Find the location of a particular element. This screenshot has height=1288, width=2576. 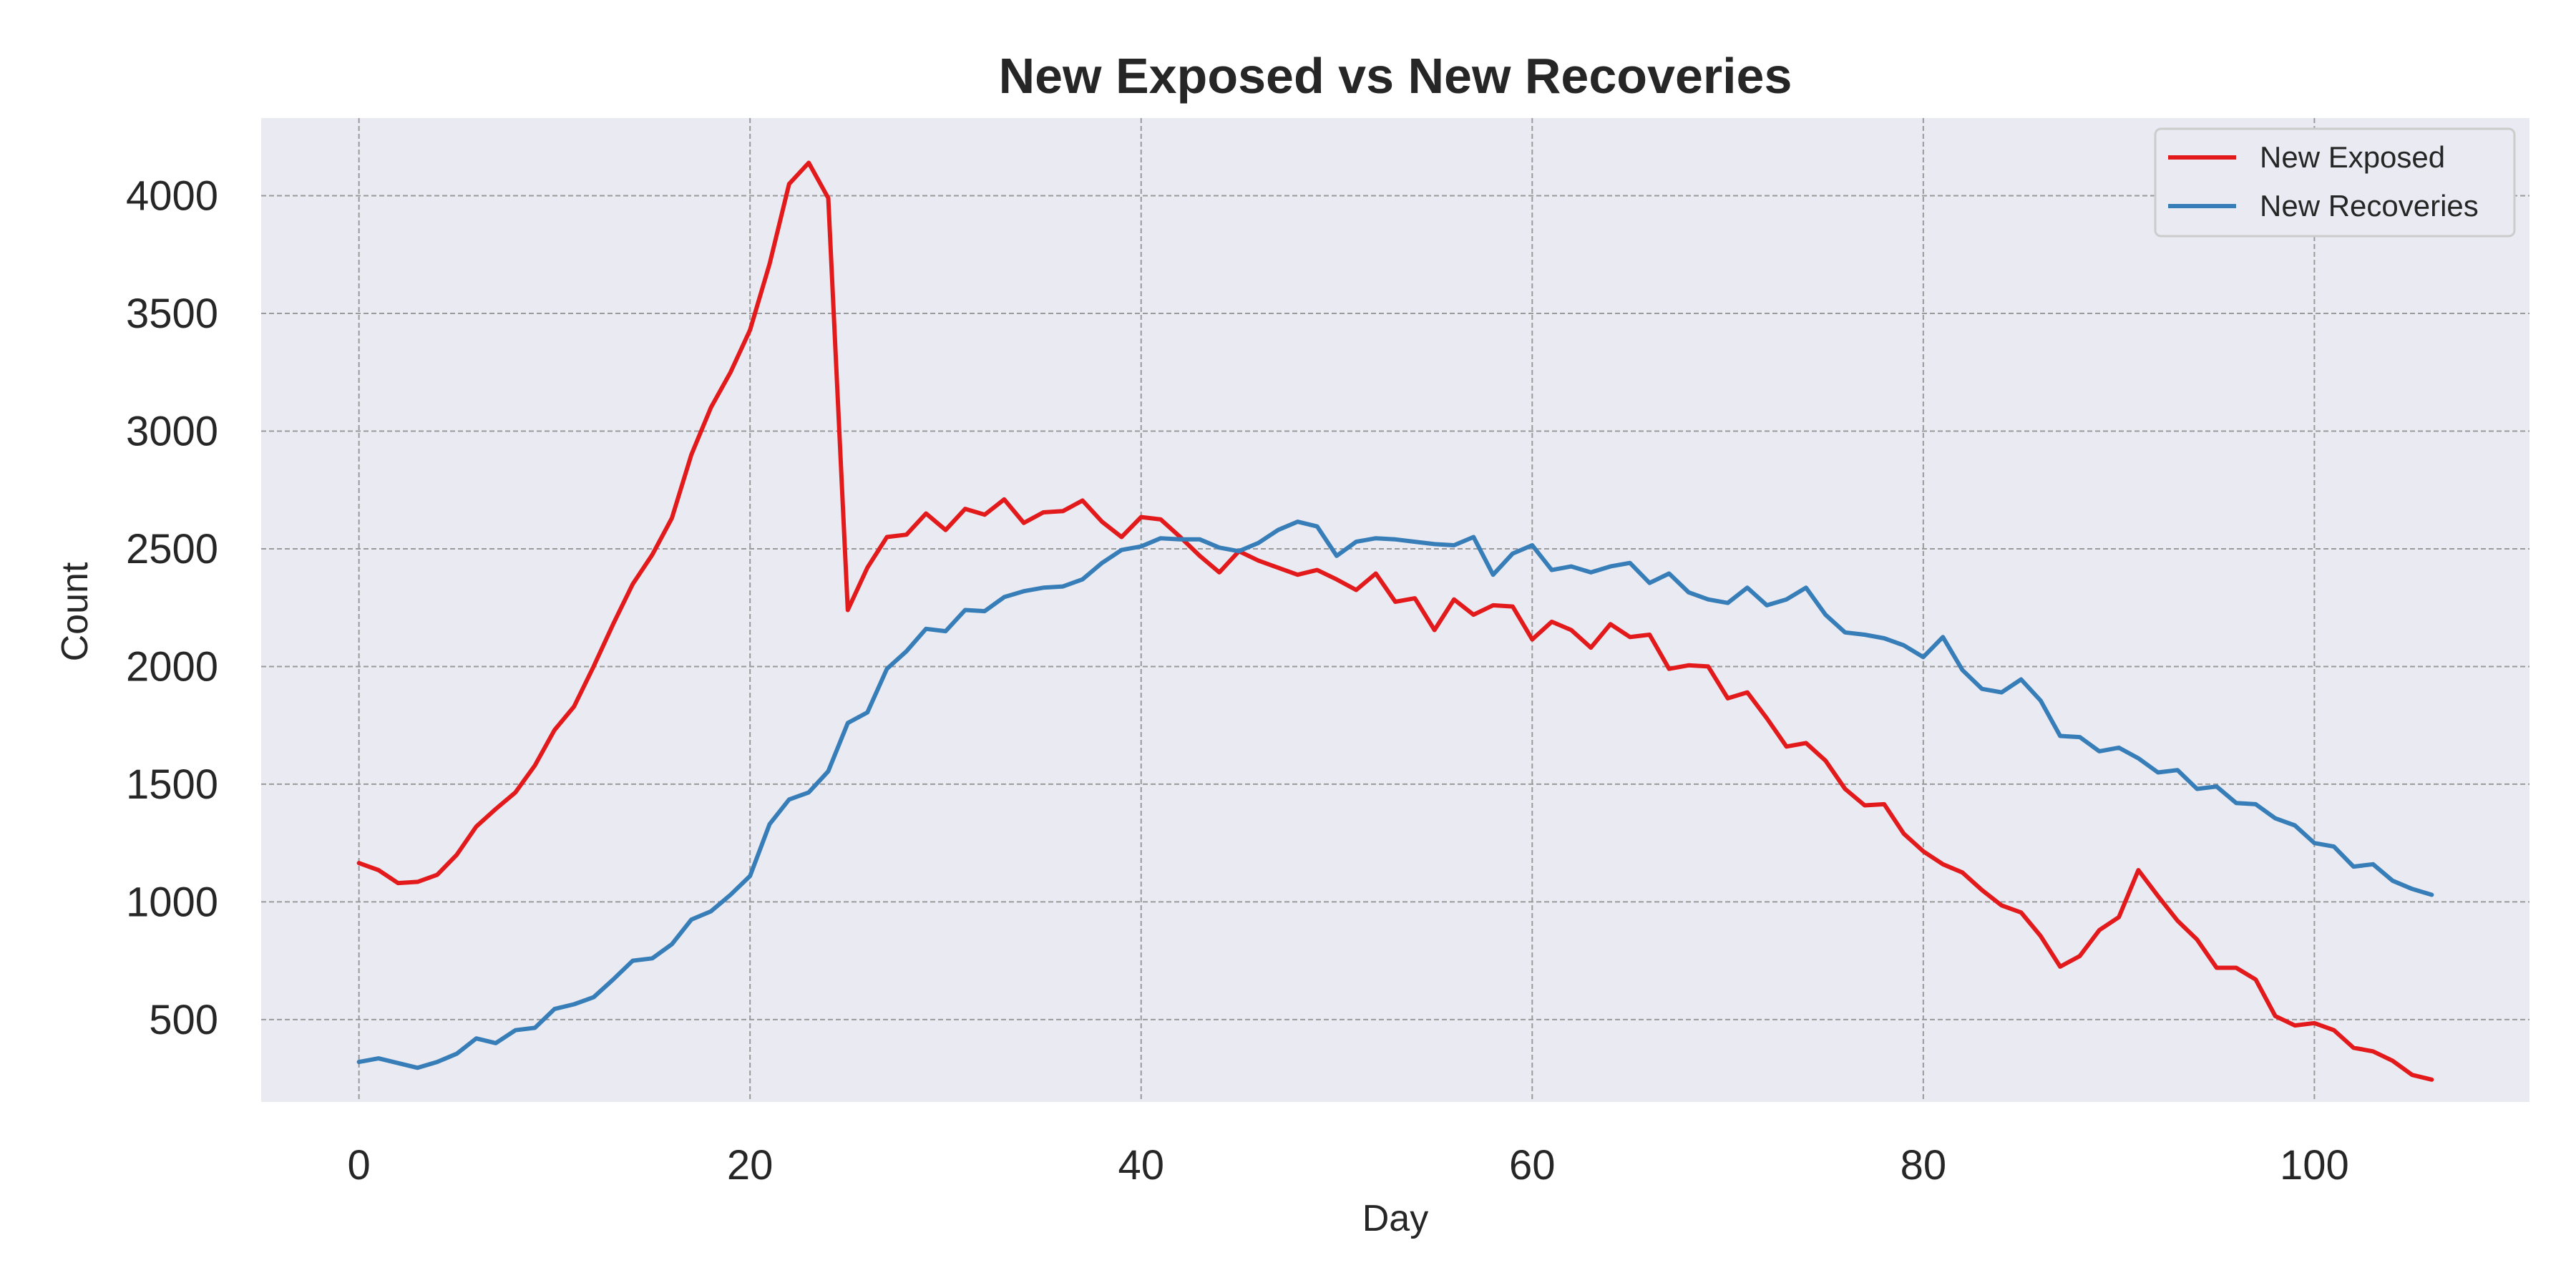

y-tick-label: 2000 is located at coordinates (172, 666).